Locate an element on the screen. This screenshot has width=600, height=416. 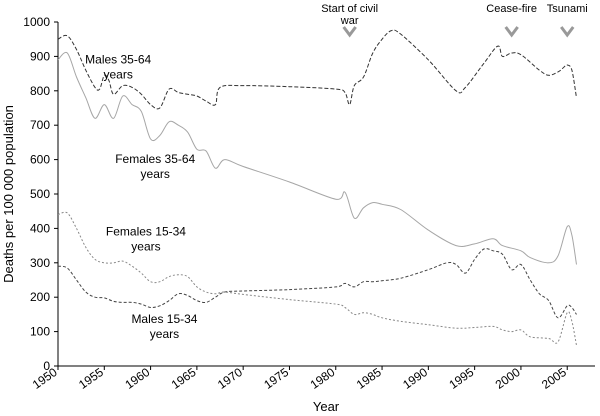
event-label: Start of civil war is located at coordinates (349, 15).